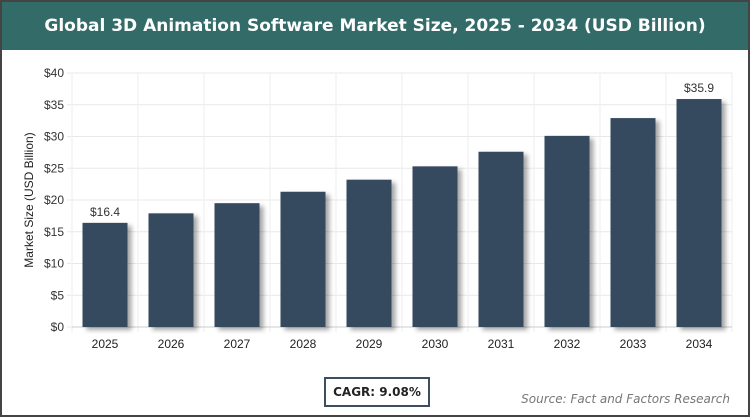 The image size is (750, 417). I want to click on data-label: $16.4, so click(105, 212).